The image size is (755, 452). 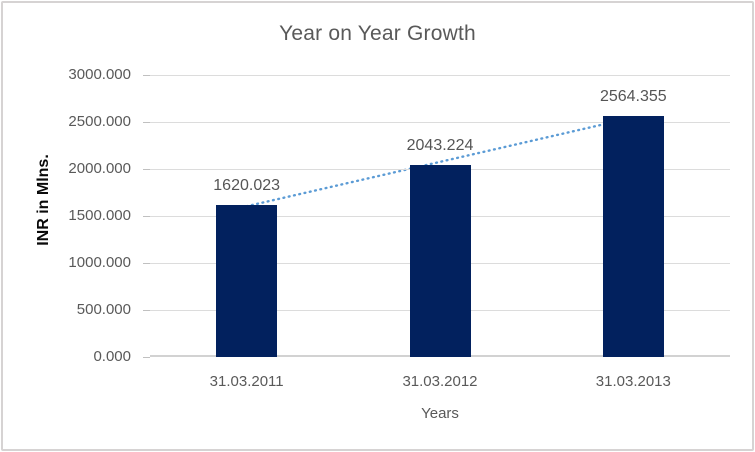 I want to click on chart-title: Year on Year Growth, so click(x=377, y=33).